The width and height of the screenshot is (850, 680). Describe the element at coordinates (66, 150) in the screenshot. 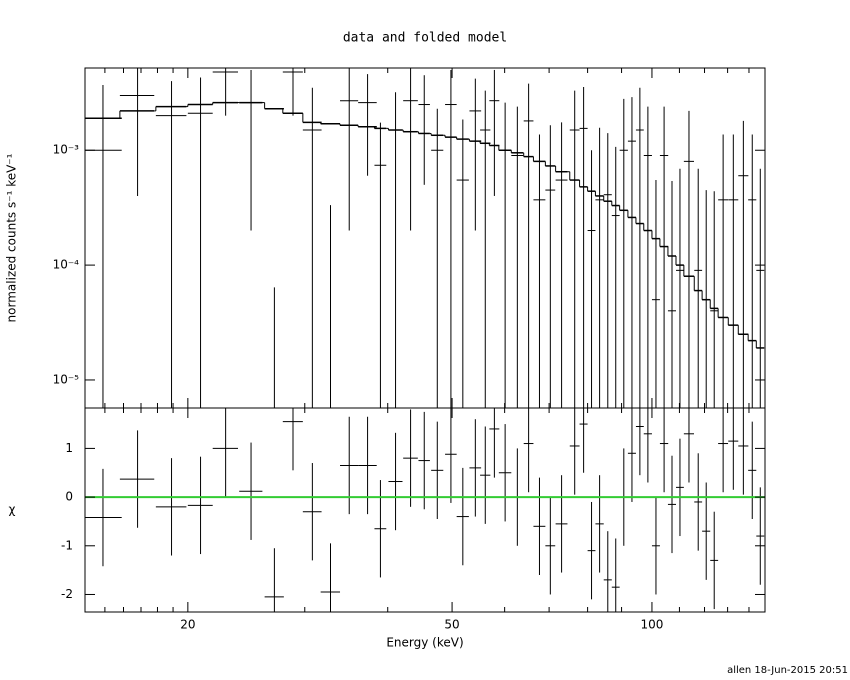

I see `y-tick-label: 10⁻³` at that location.